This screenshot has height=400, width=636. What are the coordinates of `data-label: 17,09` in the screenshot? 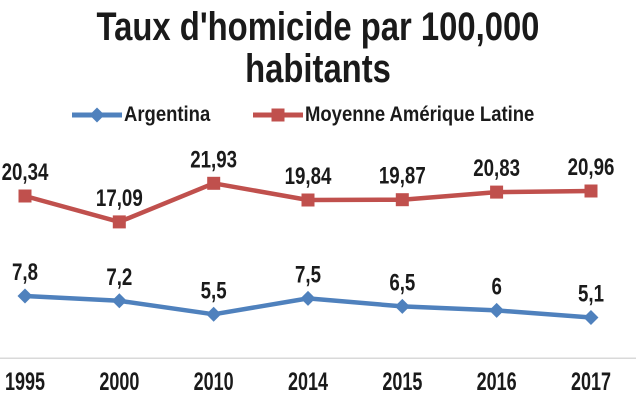 It's located at (119, 198).